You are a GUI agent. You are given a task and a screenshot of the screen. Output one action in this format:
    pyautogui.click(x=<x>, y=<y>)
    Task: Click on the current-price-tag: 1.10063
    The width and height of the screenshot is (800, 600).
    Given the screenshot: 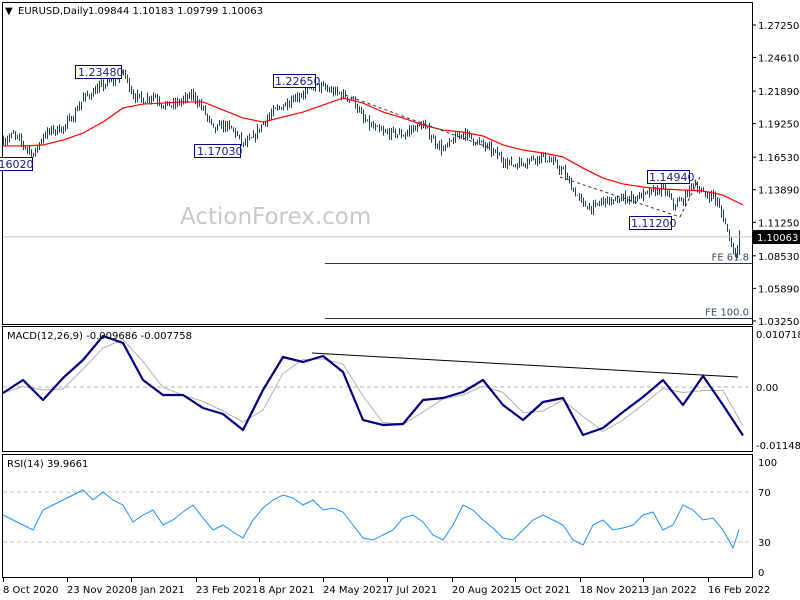 What is the action you would take?
    pyautogui.click(x=776, y=237)
    